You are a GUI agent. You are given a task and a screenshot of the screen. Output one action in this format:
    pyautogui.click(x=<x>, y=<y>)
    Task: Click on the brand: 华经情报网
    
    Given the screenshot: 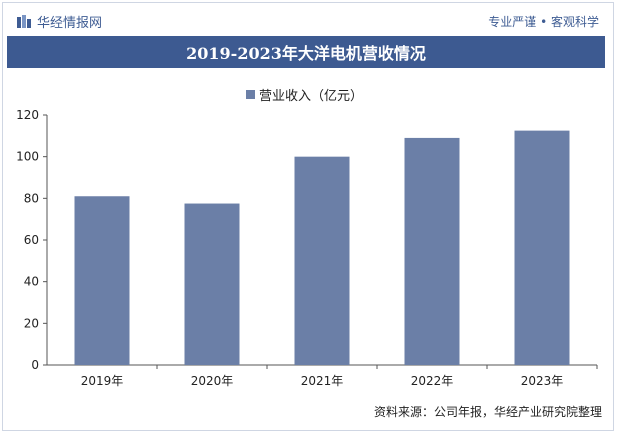 What is the action you would take?
    pyautogui.click(x=59, y=21)
    